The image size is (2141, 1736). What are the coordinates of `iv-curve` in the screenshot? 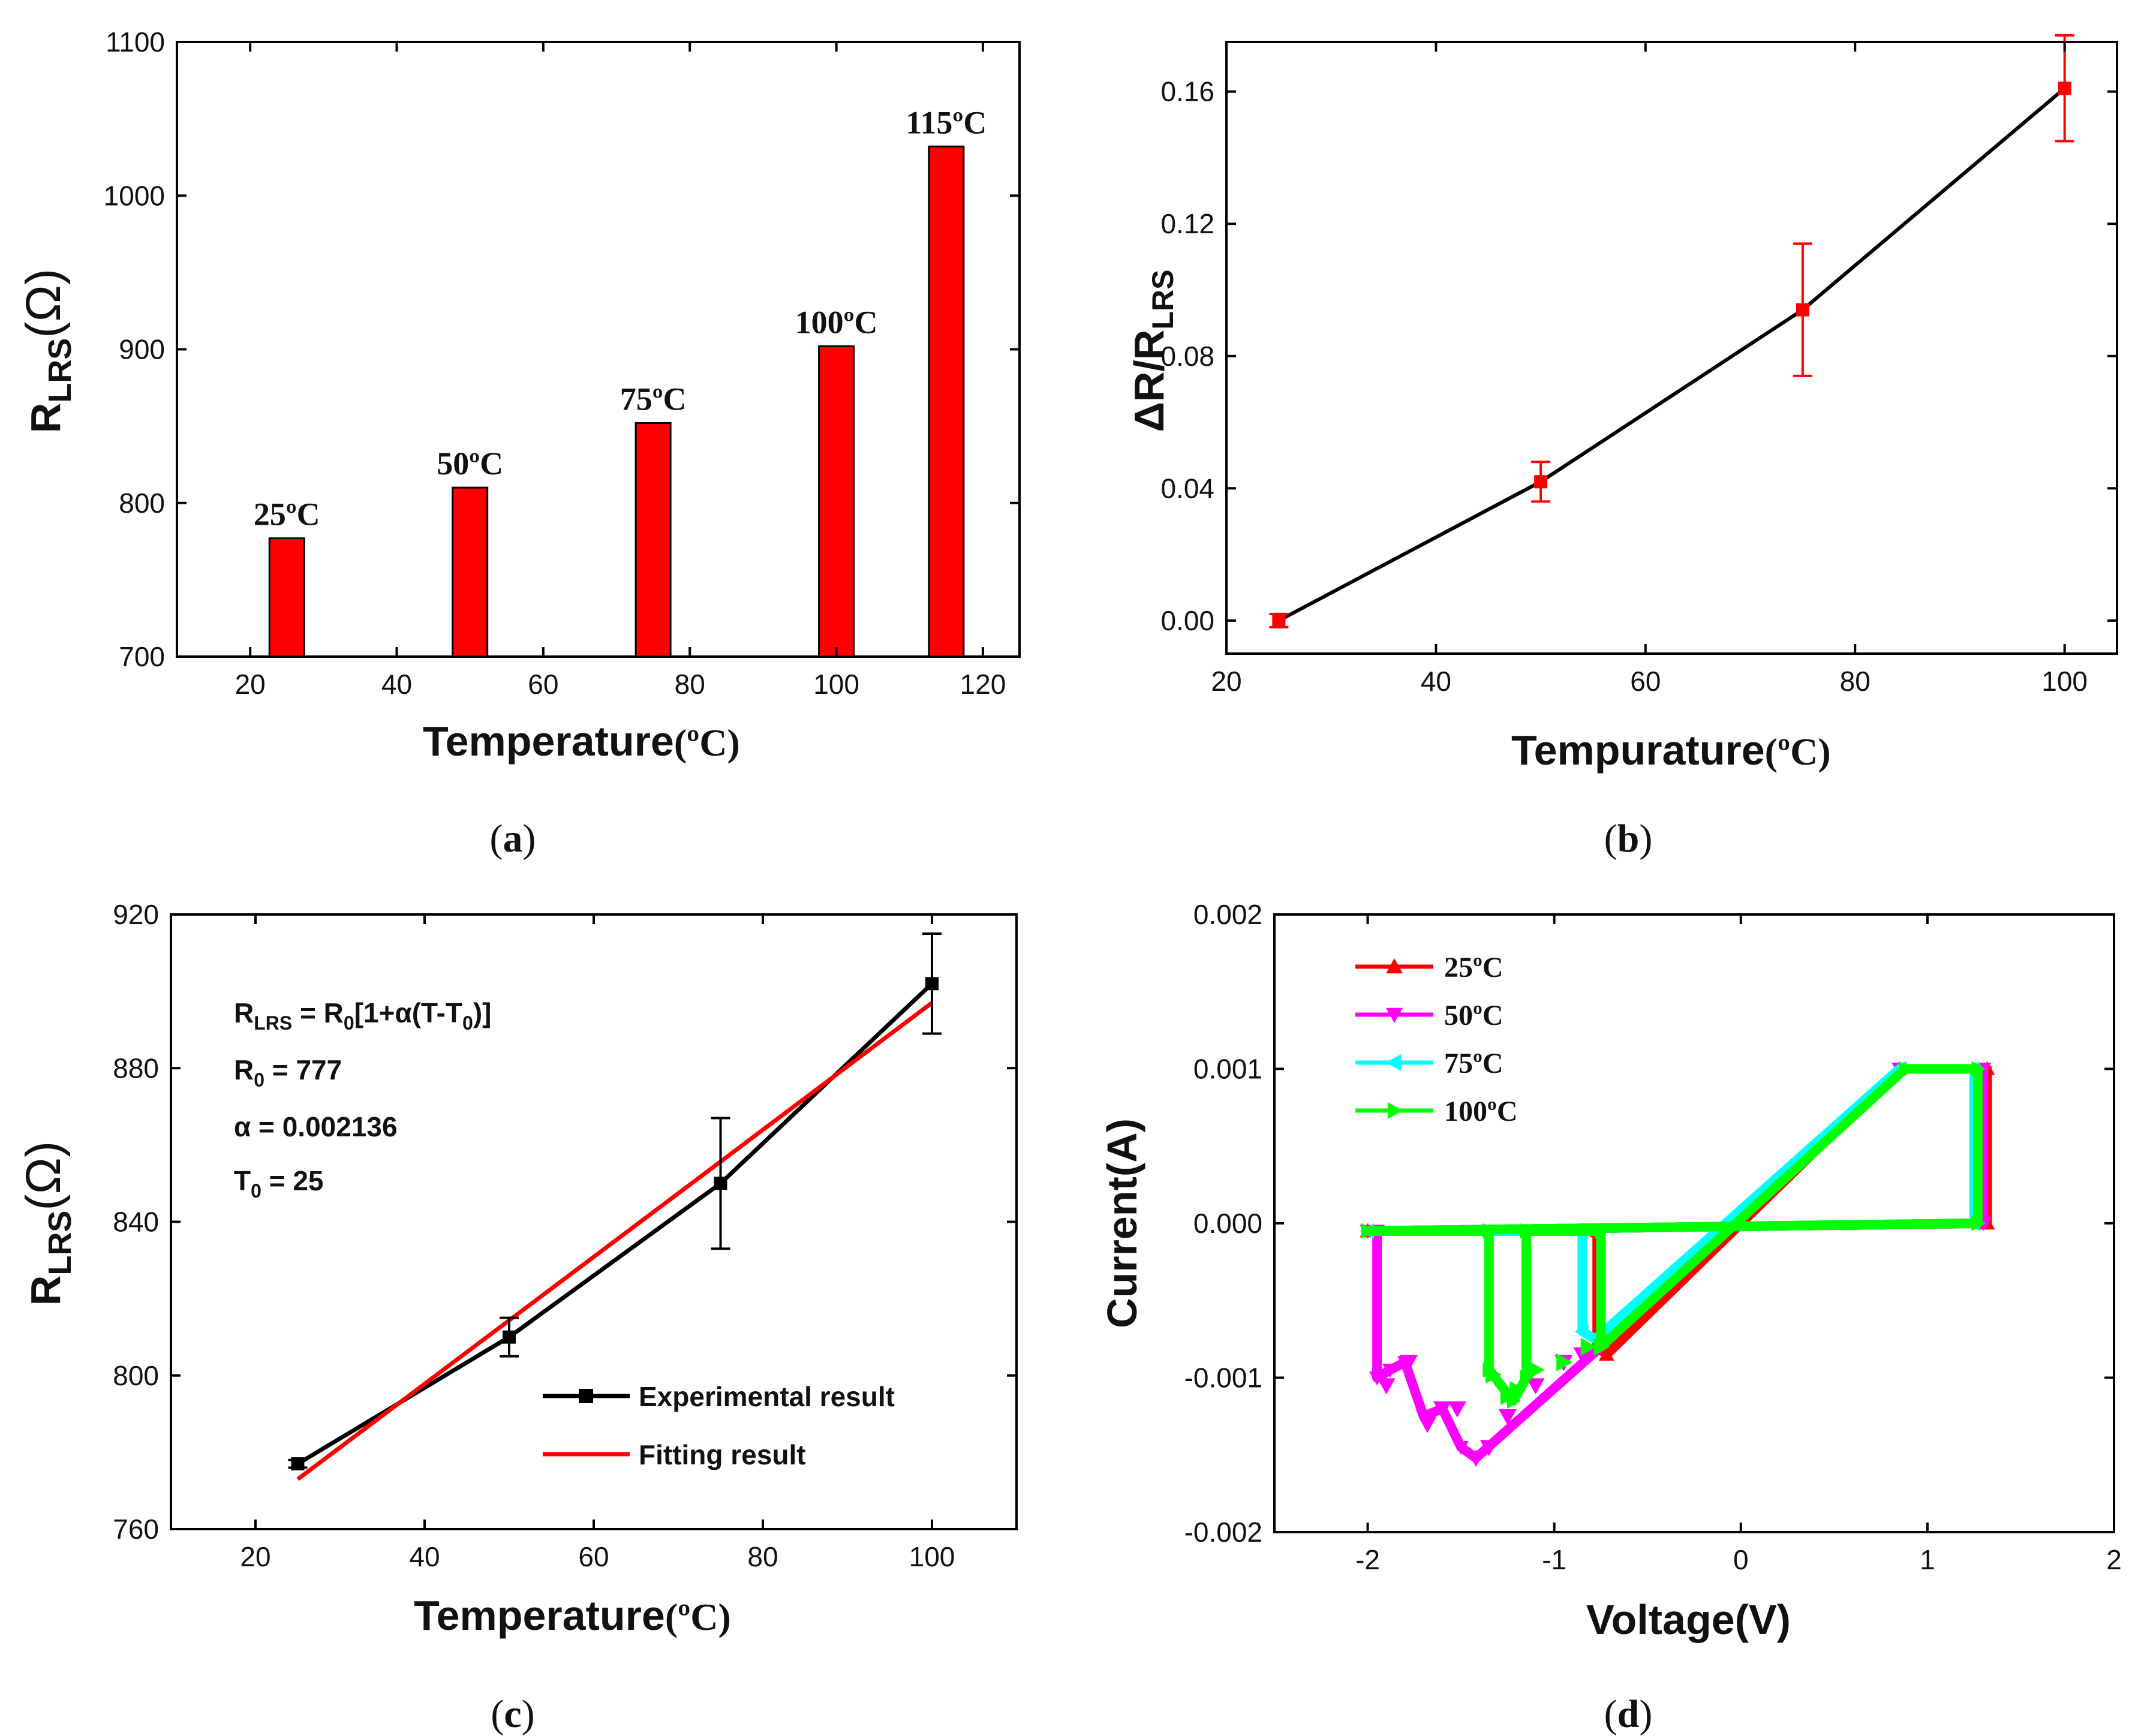 It's located at (1675, 1235).